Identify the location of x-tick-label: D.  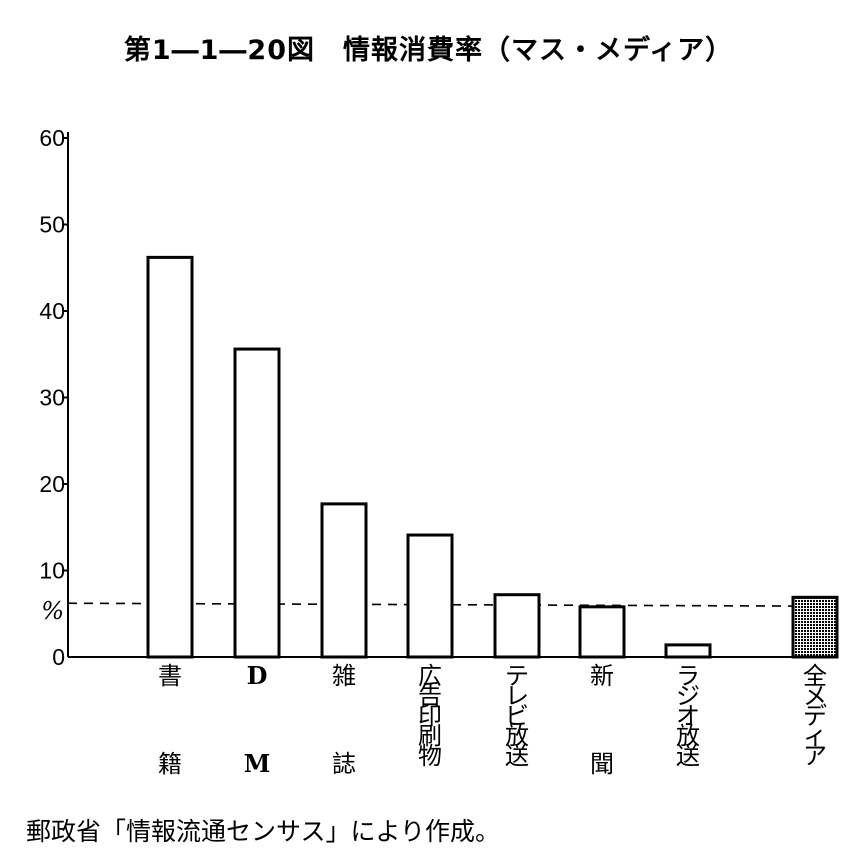
(257, 675).